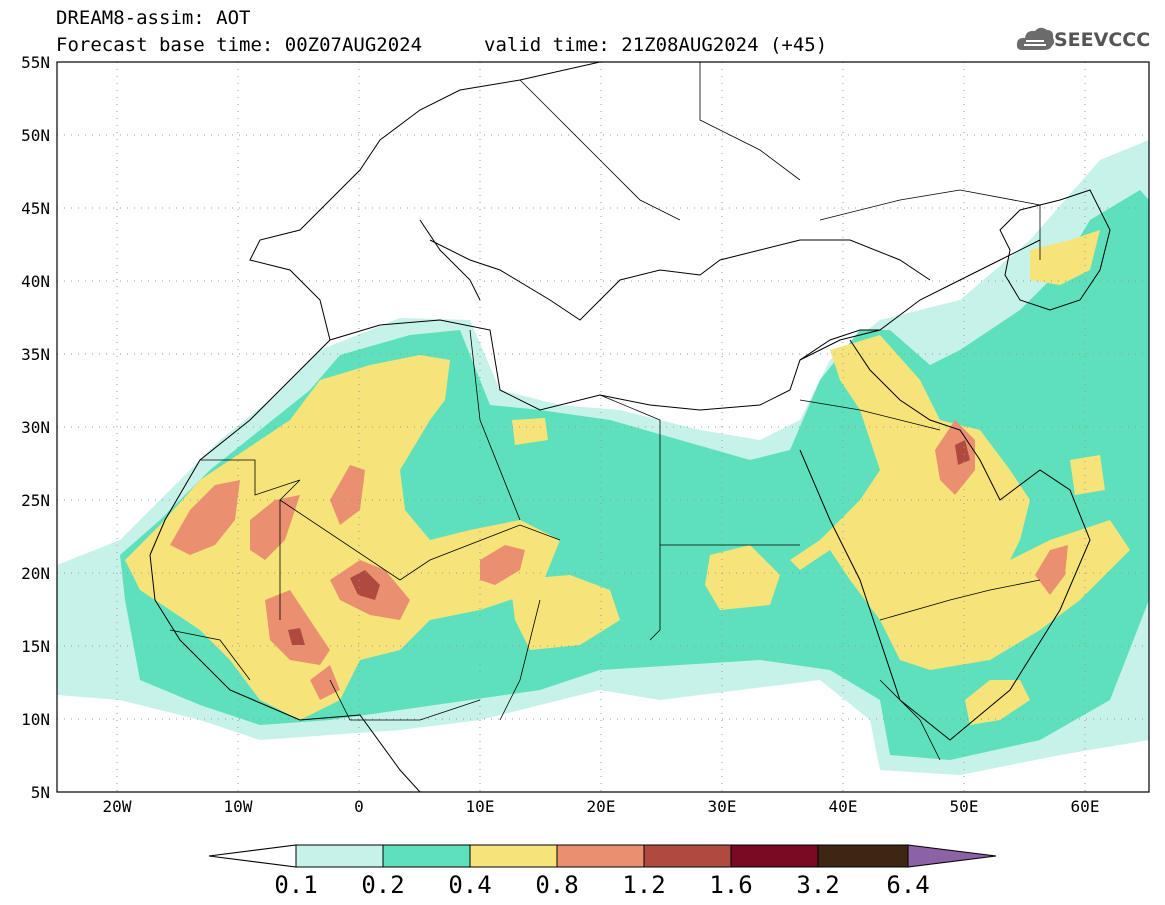 This screenshot has width=1165, height=905. Describe the element at coordinates (565, 612) in the screenshot. I see `aot-band-0-4-central` at that location.